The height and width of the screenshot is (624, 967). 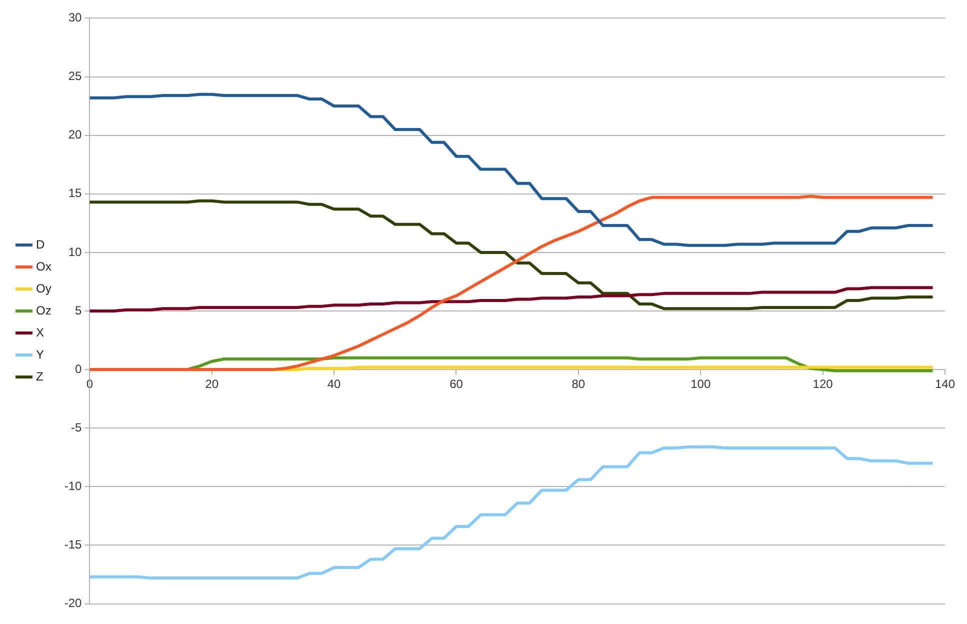 What do you see at coordinates (44, 288) in the screenshot?
I see `legend-label: Oy` at bounding box center [44, 288].